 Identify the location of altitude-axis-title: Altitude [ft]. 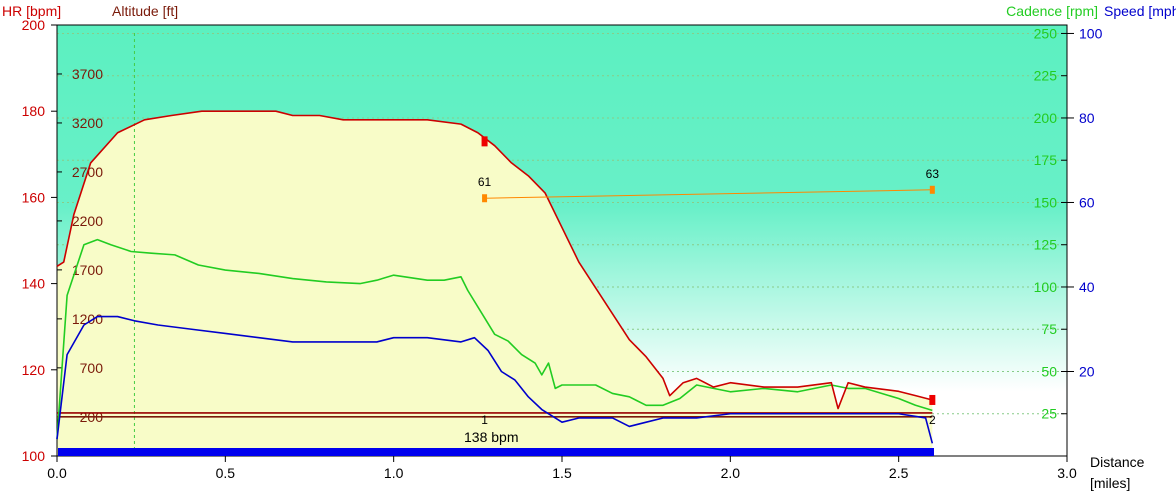
(145, 11).